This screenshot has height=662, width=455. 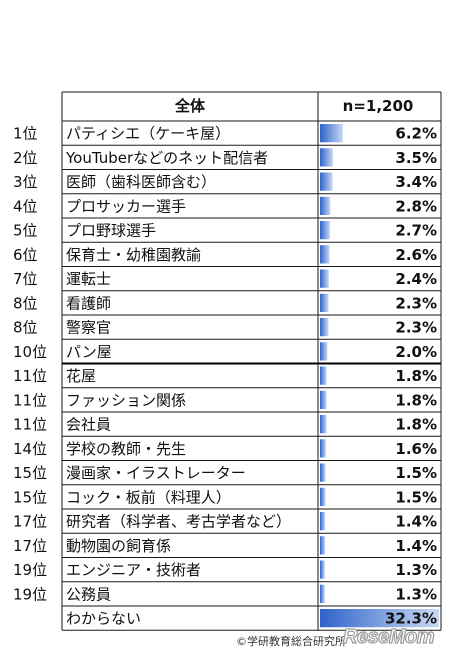 I want to click on occupation-label: わからない, so click(x=103, y=619).